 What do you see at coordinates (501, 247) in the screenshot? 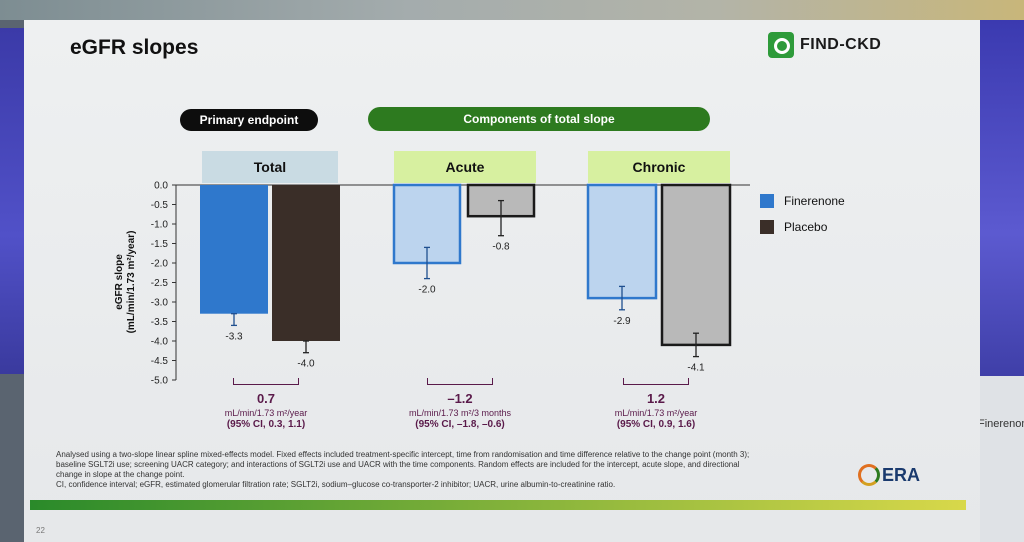
I see `data-label: -0.8` at bounding box center [501, 247].